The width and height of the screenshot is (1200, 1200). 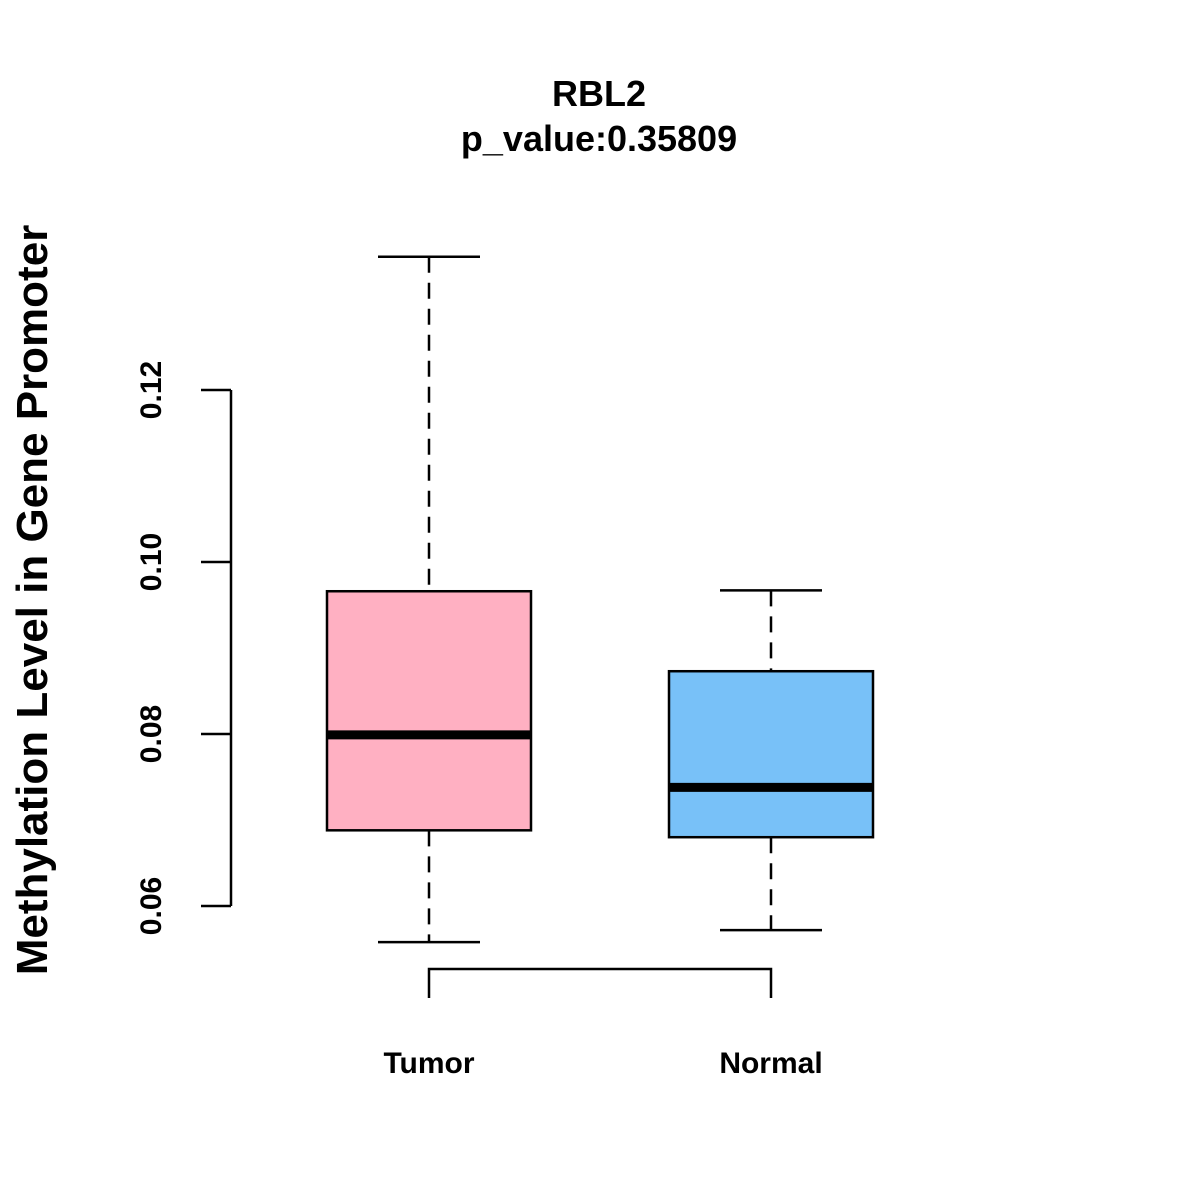 I want to click on x-label-tumor: Tumor, so click(x=428, y=1063).